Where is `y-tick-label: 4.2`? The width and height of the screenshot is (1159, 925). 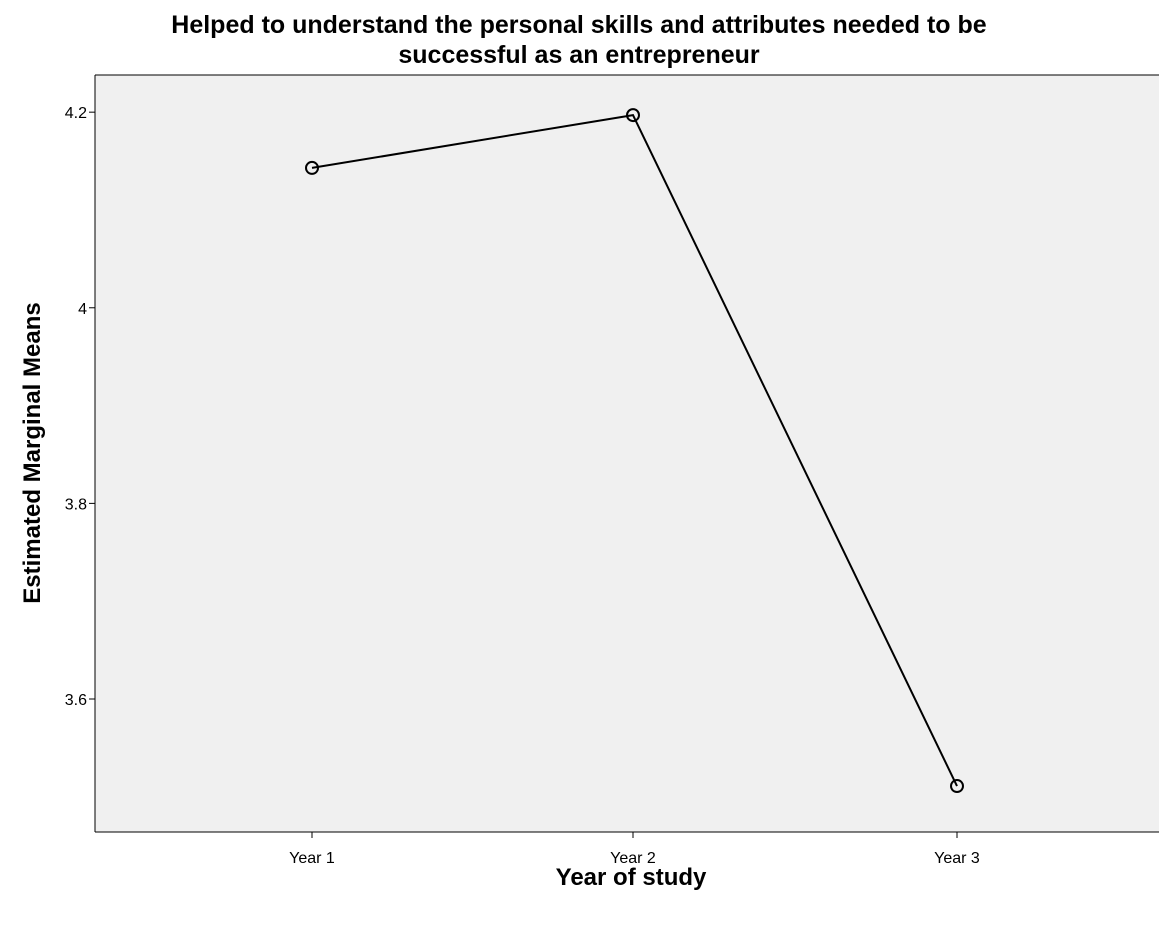 y-tick-label: 4.2 is located at coordinates (76, 113).